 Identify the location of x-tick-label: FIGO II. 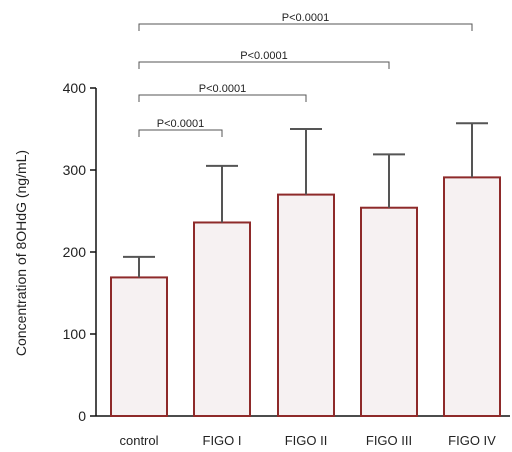
(306, 440).